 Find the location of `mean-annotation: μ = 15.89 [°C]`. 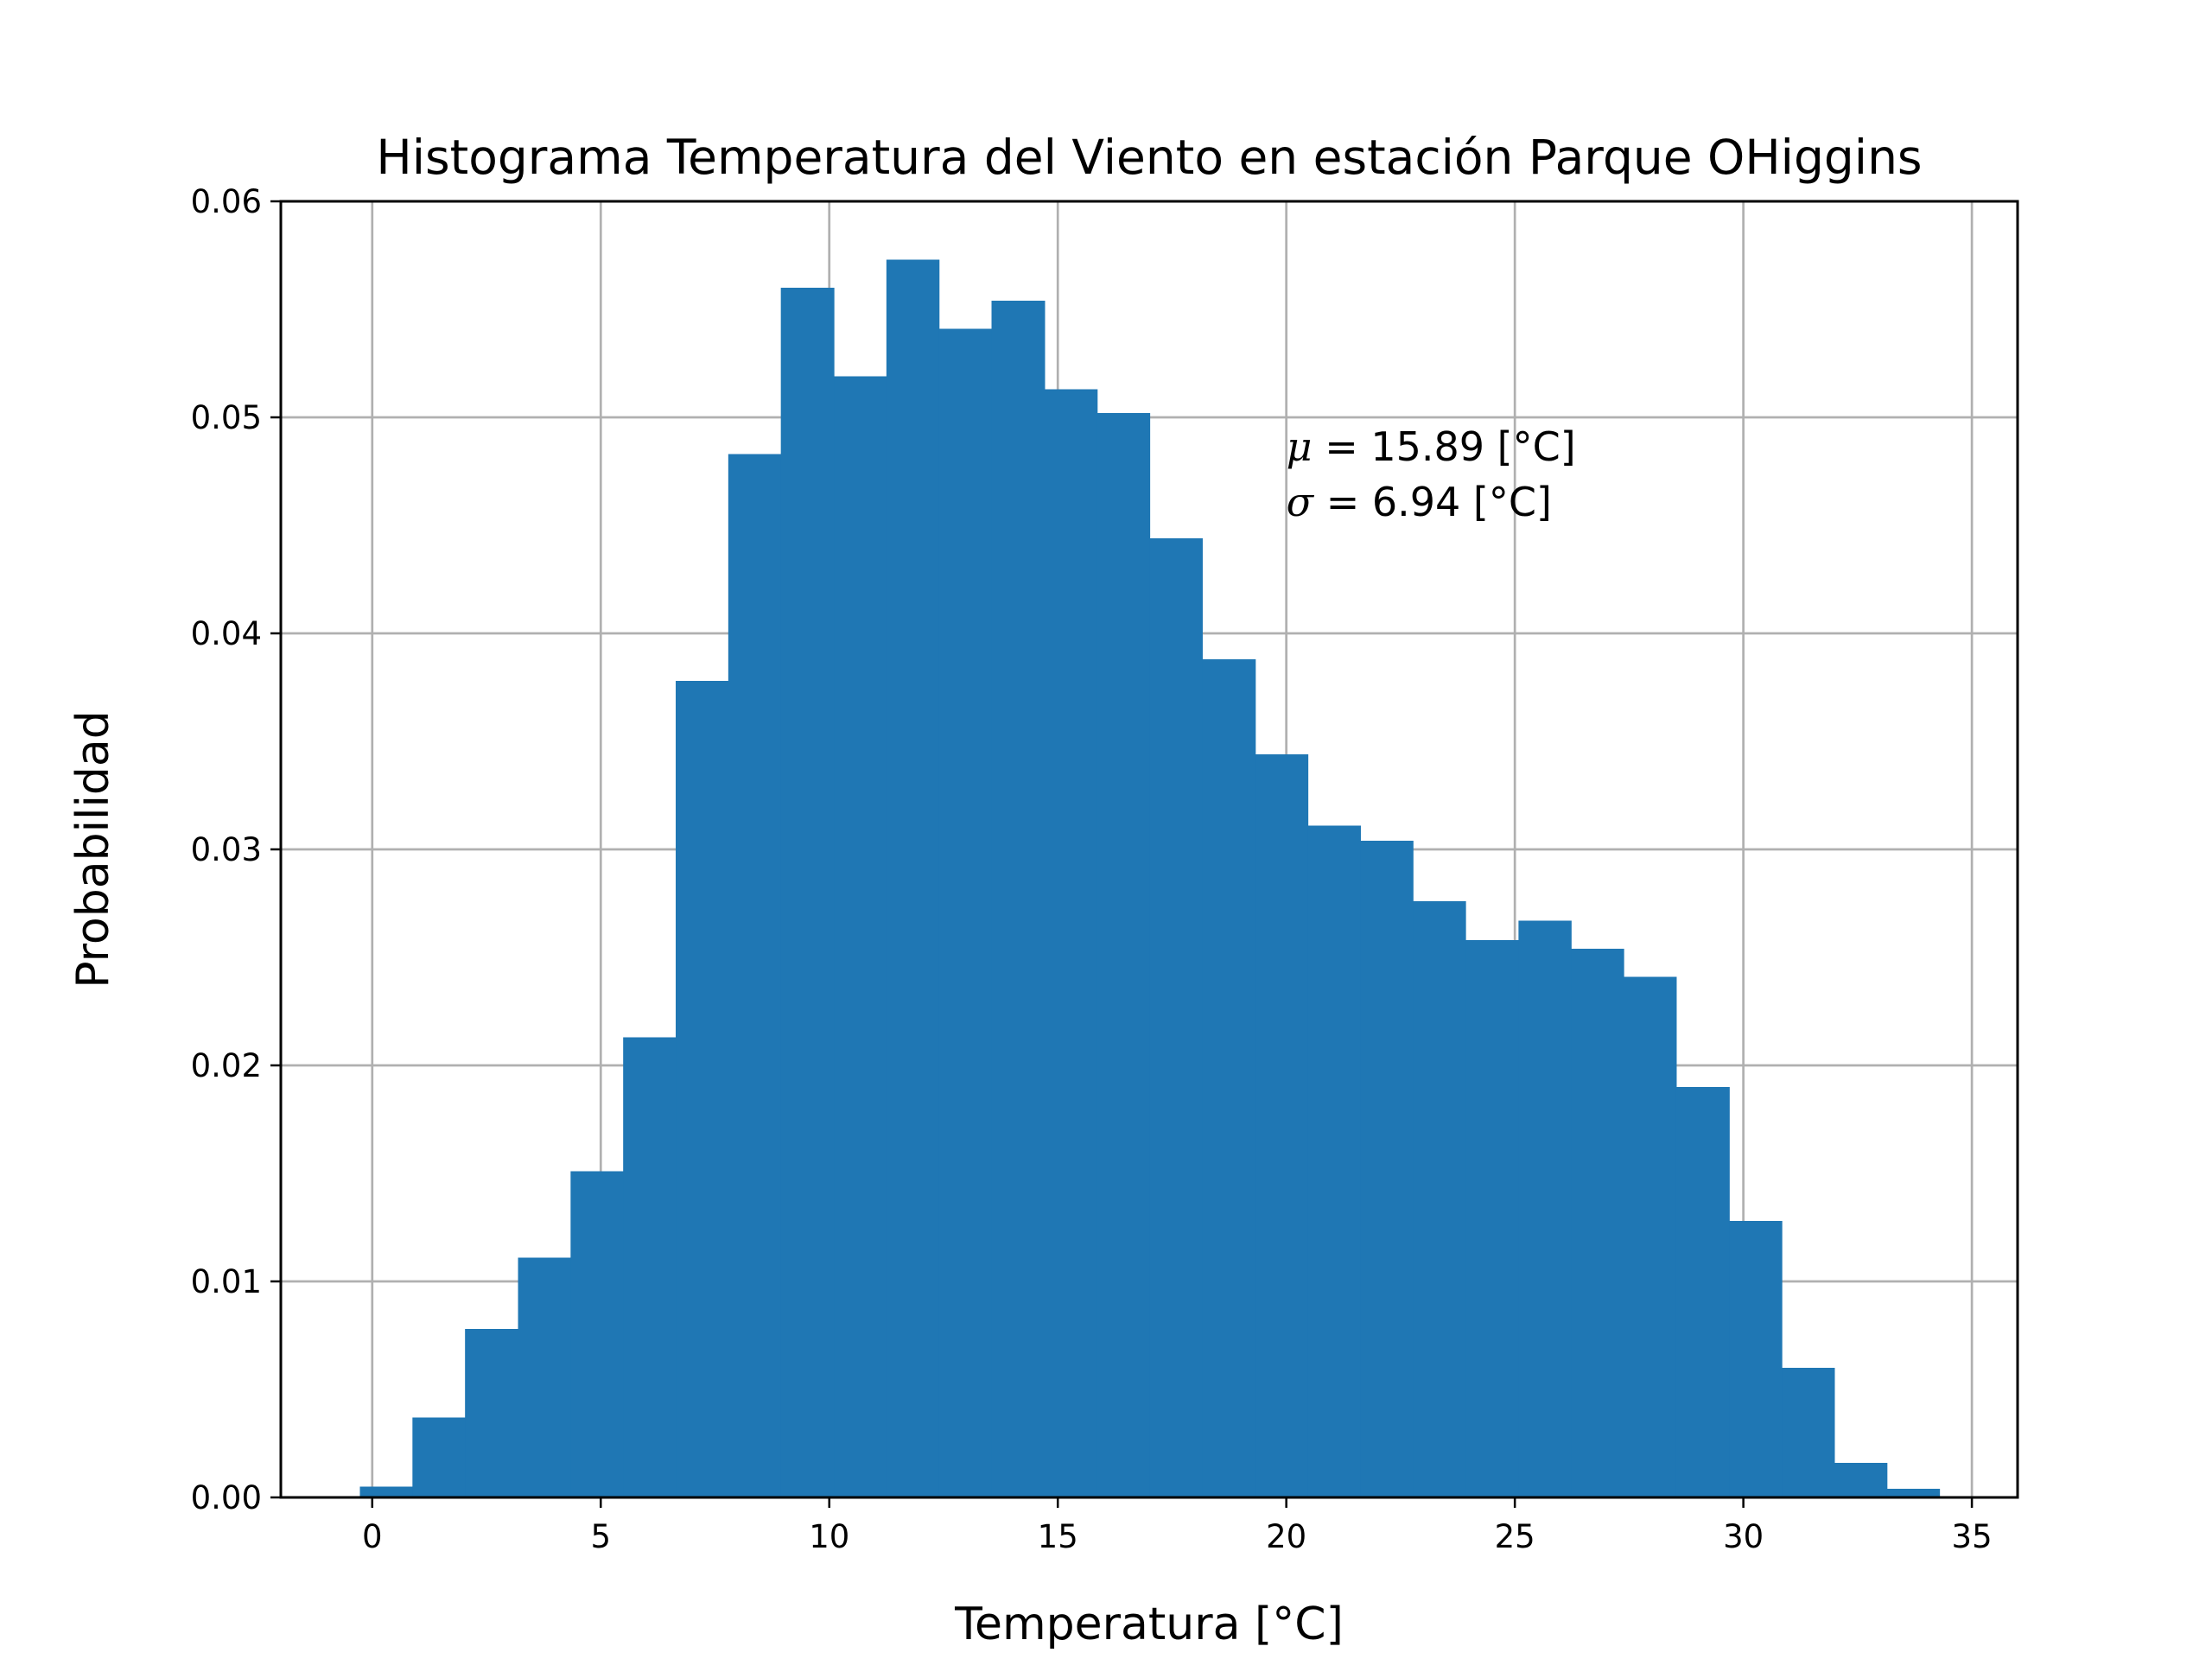

mean-annotation: μ = 15.89 [°C] is located at coordinates (1431, 446).